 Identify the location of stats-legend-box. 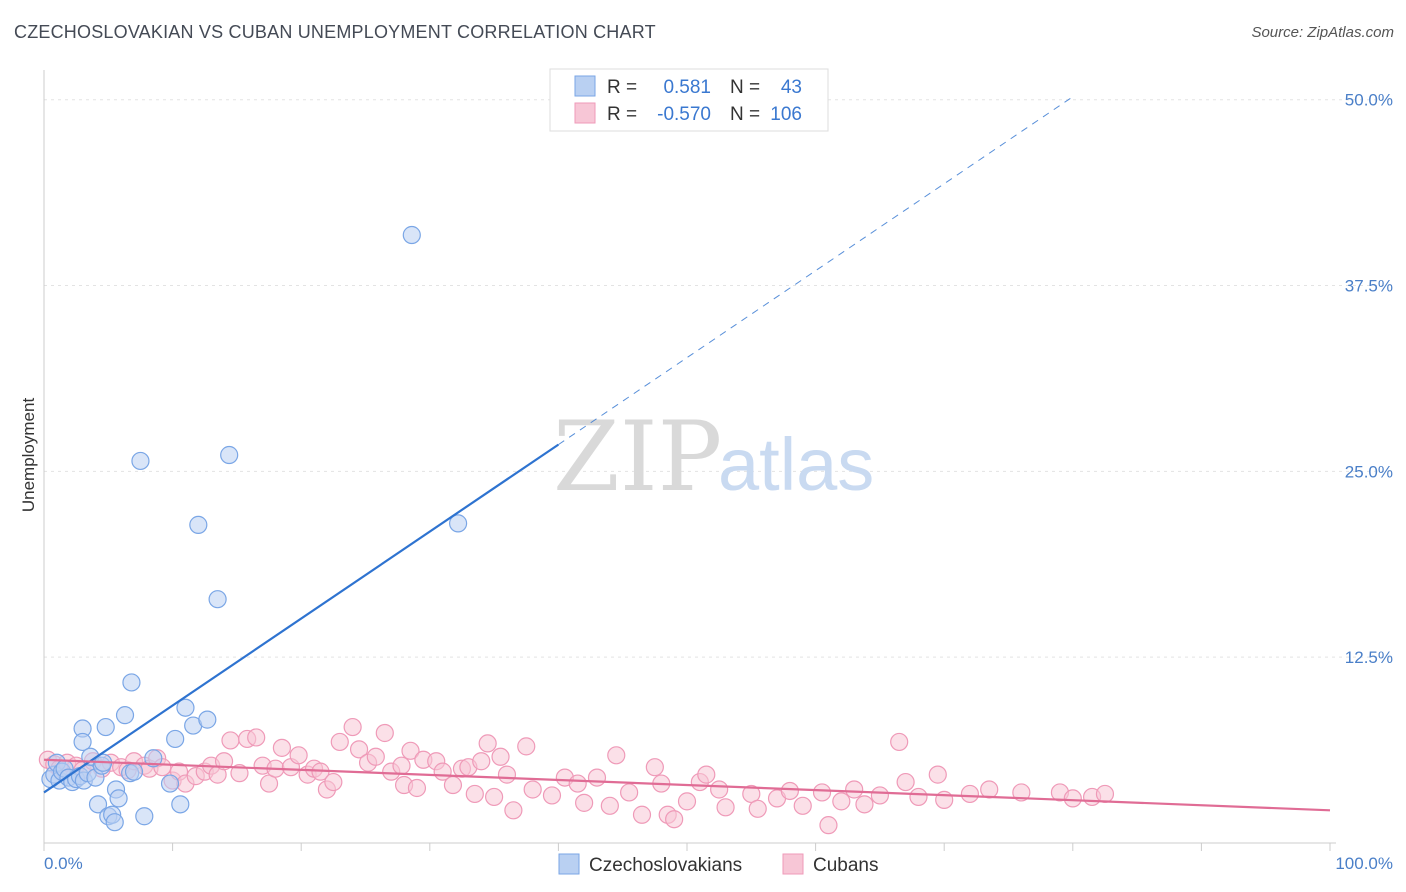
(689, 100).